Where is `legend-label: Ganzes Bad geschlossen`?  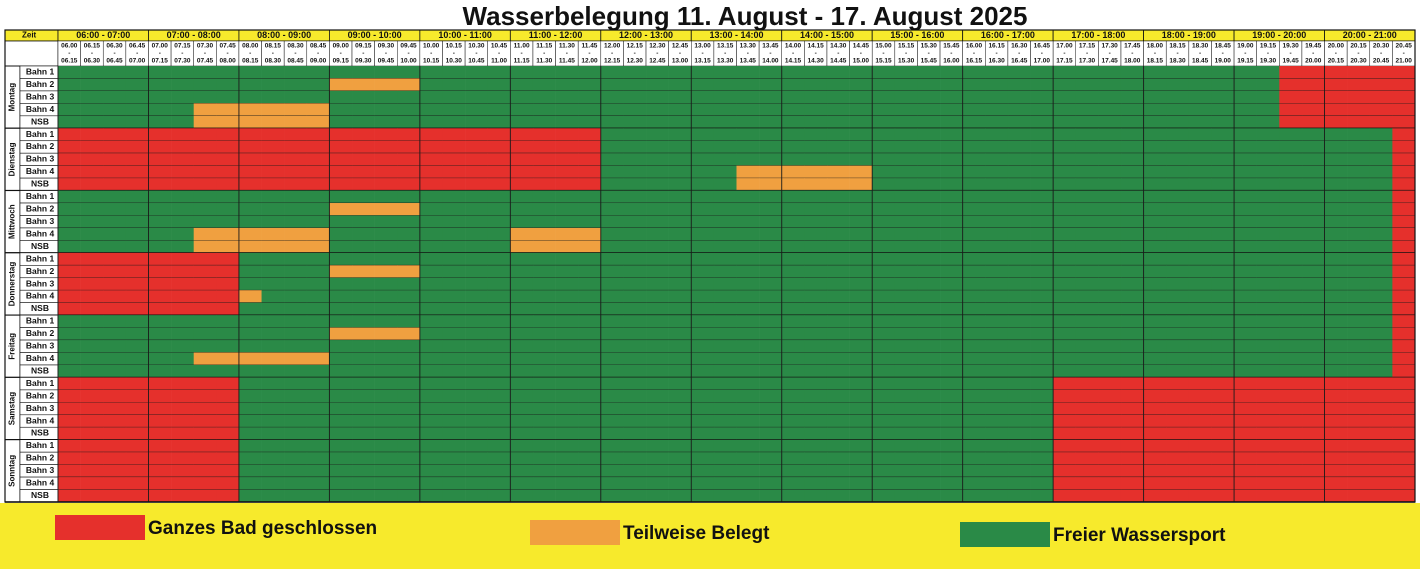
legend-label: Ganzes Bad geschlossen is located at coordinates (262, 528).